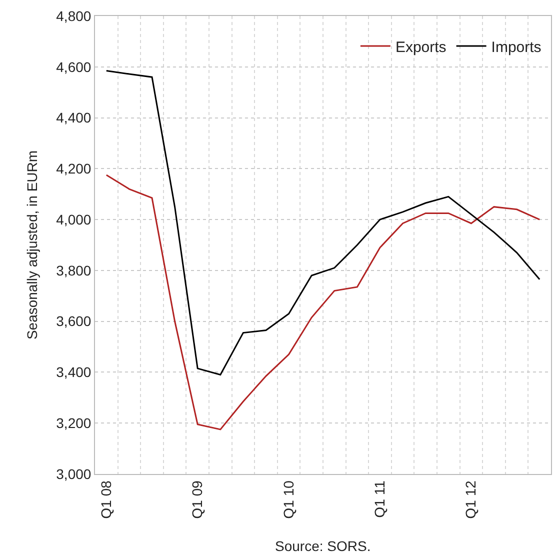 Image resolution: width=559 pixels, height=559 pixels. What do you see at coordinates (74, 321) in the screenshot?
I see `y-tick-label: 3,600` at bounding box center [74, 321].